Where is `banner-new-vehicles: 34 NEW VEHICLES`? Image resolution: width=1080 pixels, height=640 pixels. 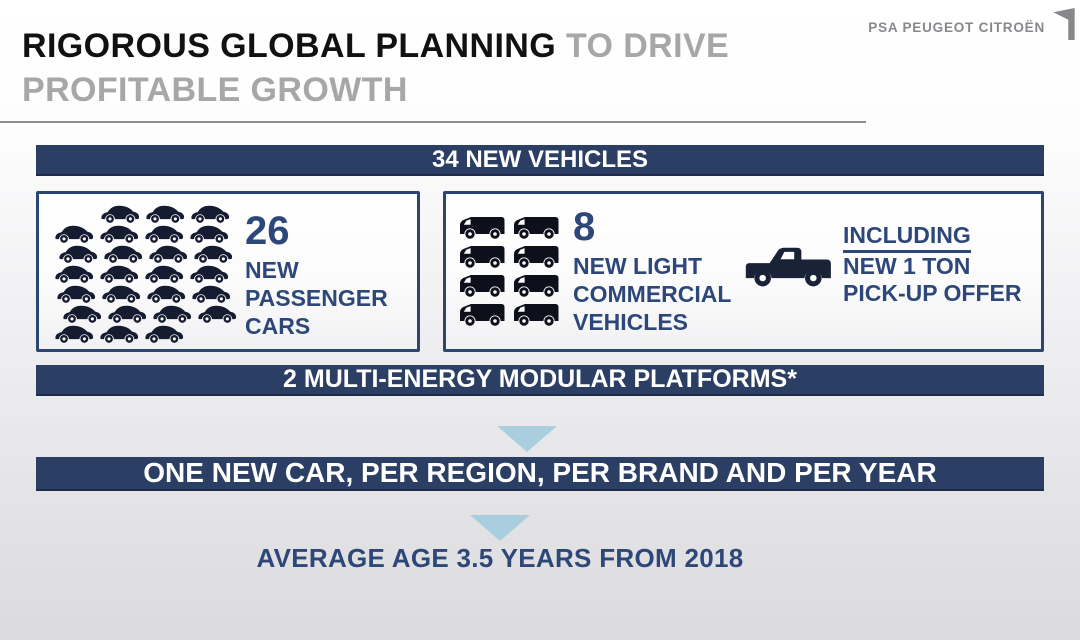
banner-new-vehicles: 34 NEW VEHICLES is located at coordinates (540, 160).